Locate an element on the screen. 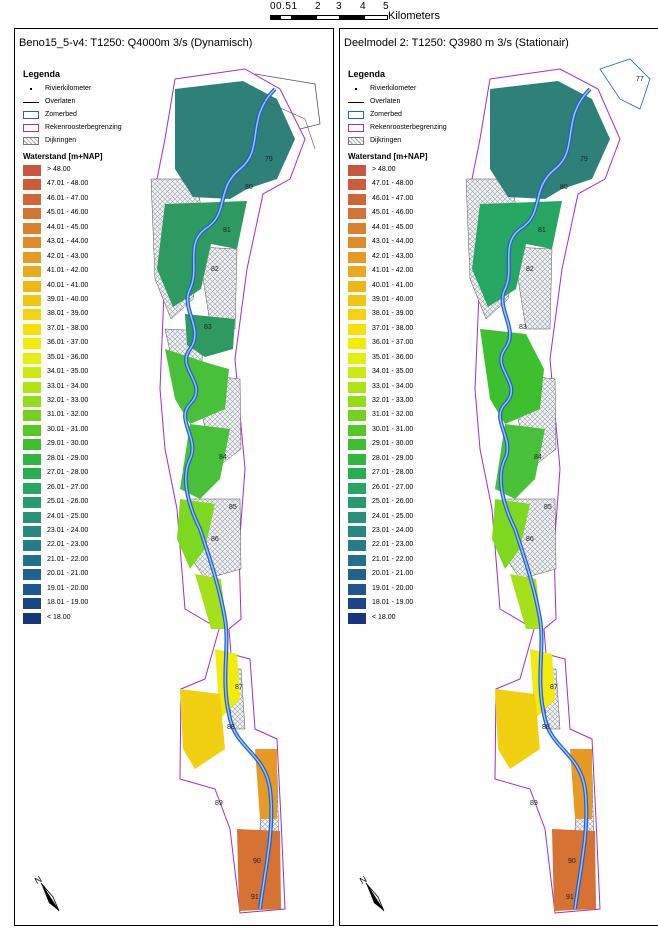  chainage-label: 77 is located at coordinates (640, 79).